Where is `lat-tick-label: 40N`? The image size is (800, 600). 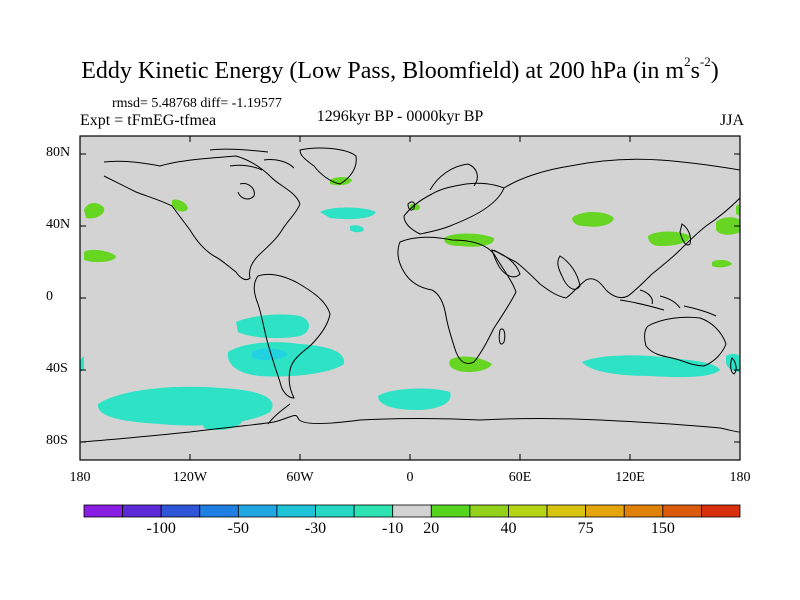 lat-tick-label: 40N is located at coordinates (58, 224).